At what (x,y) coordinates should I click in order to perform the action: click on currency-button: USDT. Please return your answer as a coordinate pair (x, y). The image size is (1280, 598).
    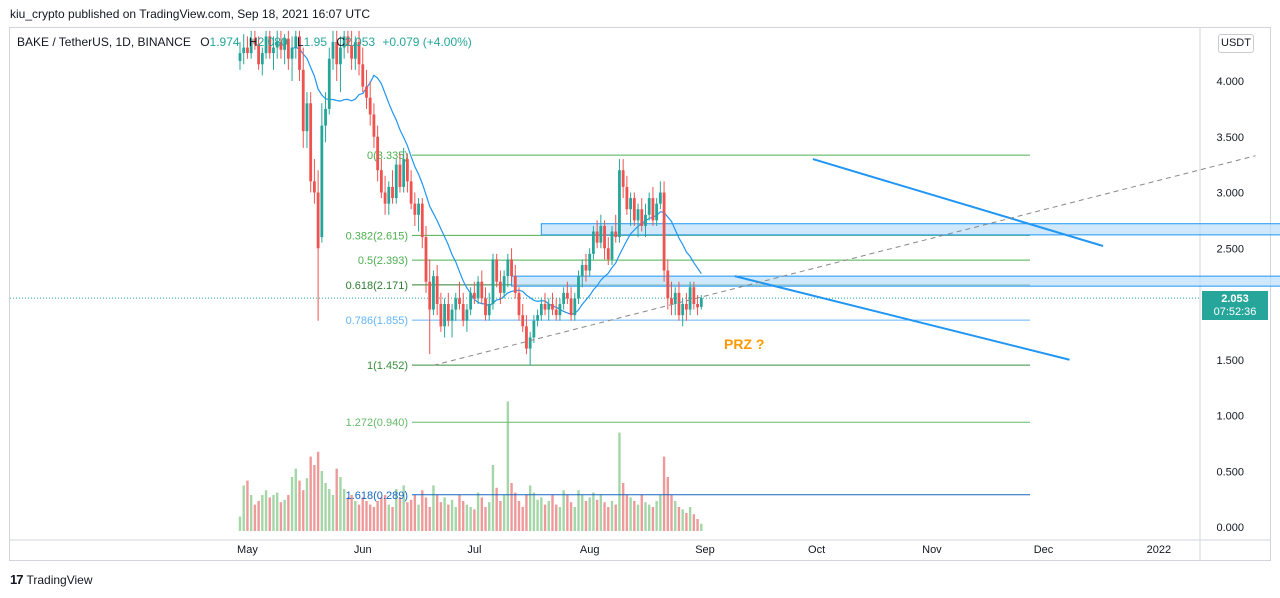
    Looking at the image, I should click on (1236, 43).